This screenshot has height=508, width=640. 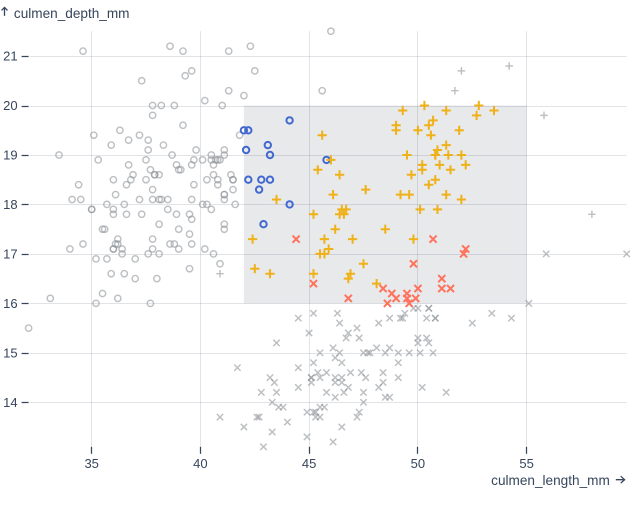 I want to click on svg-text: 21, so click(x=10, y=56).